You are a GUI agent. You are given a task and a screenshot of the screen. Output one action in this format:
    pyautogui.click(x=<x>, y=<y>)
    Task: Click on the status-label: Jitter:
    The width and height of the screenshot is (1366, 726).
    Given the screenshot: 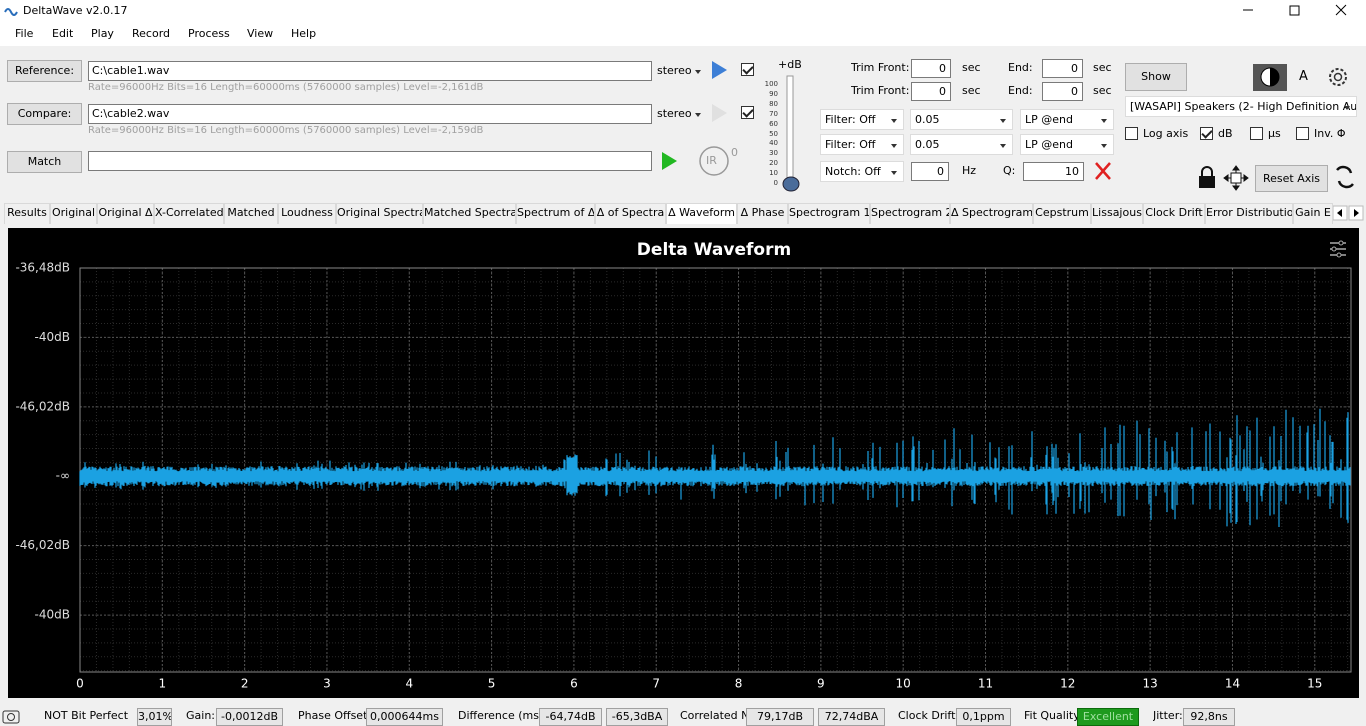 What is the action you would take?
    pyautogui.click(x=1168, y=715)
    